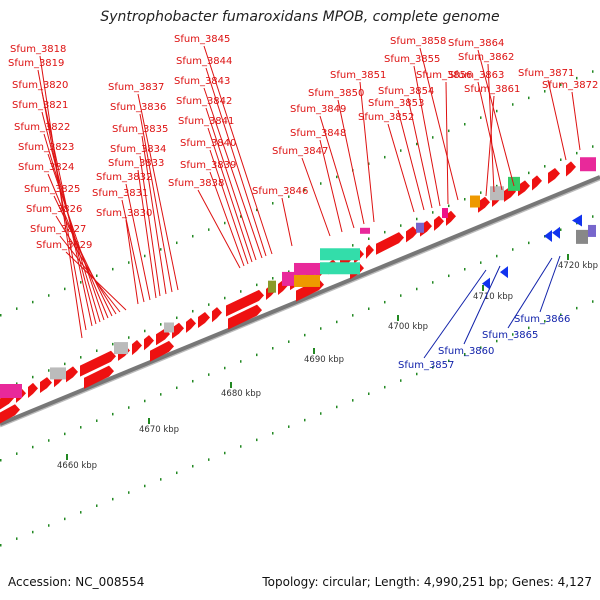 The image size is (600, 600). I want to click on gene-label: Sfum_3821, so click(40, 105).